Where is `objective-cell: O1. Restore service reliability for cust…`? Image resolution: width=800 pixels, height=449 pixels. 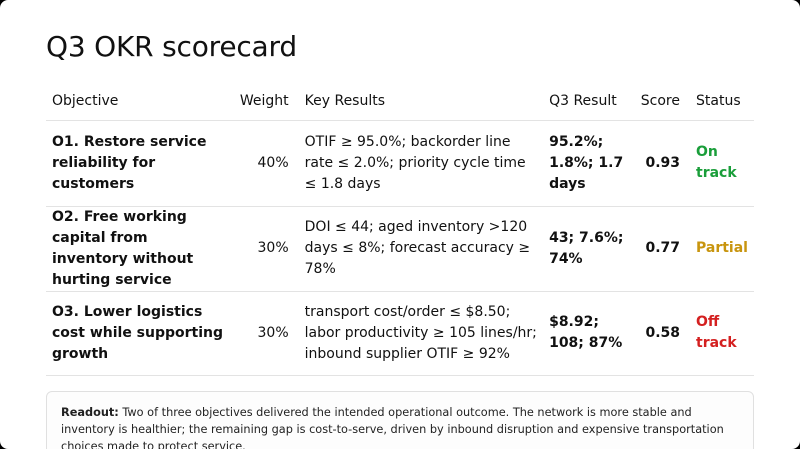 objective-cell: O1. Restore service reliability for cust… is located at coordinates (140, 163).